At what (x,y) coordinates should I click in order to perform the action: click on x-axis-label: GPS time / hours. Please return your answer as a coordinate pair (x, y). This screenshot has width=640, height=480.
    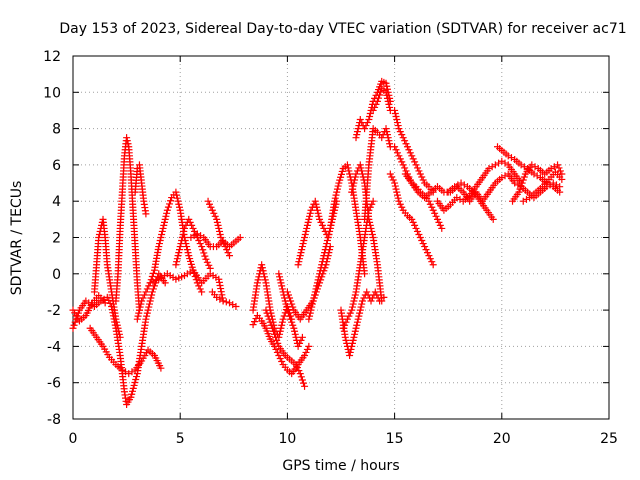
    Looking at the image, I should click on (340, 466).